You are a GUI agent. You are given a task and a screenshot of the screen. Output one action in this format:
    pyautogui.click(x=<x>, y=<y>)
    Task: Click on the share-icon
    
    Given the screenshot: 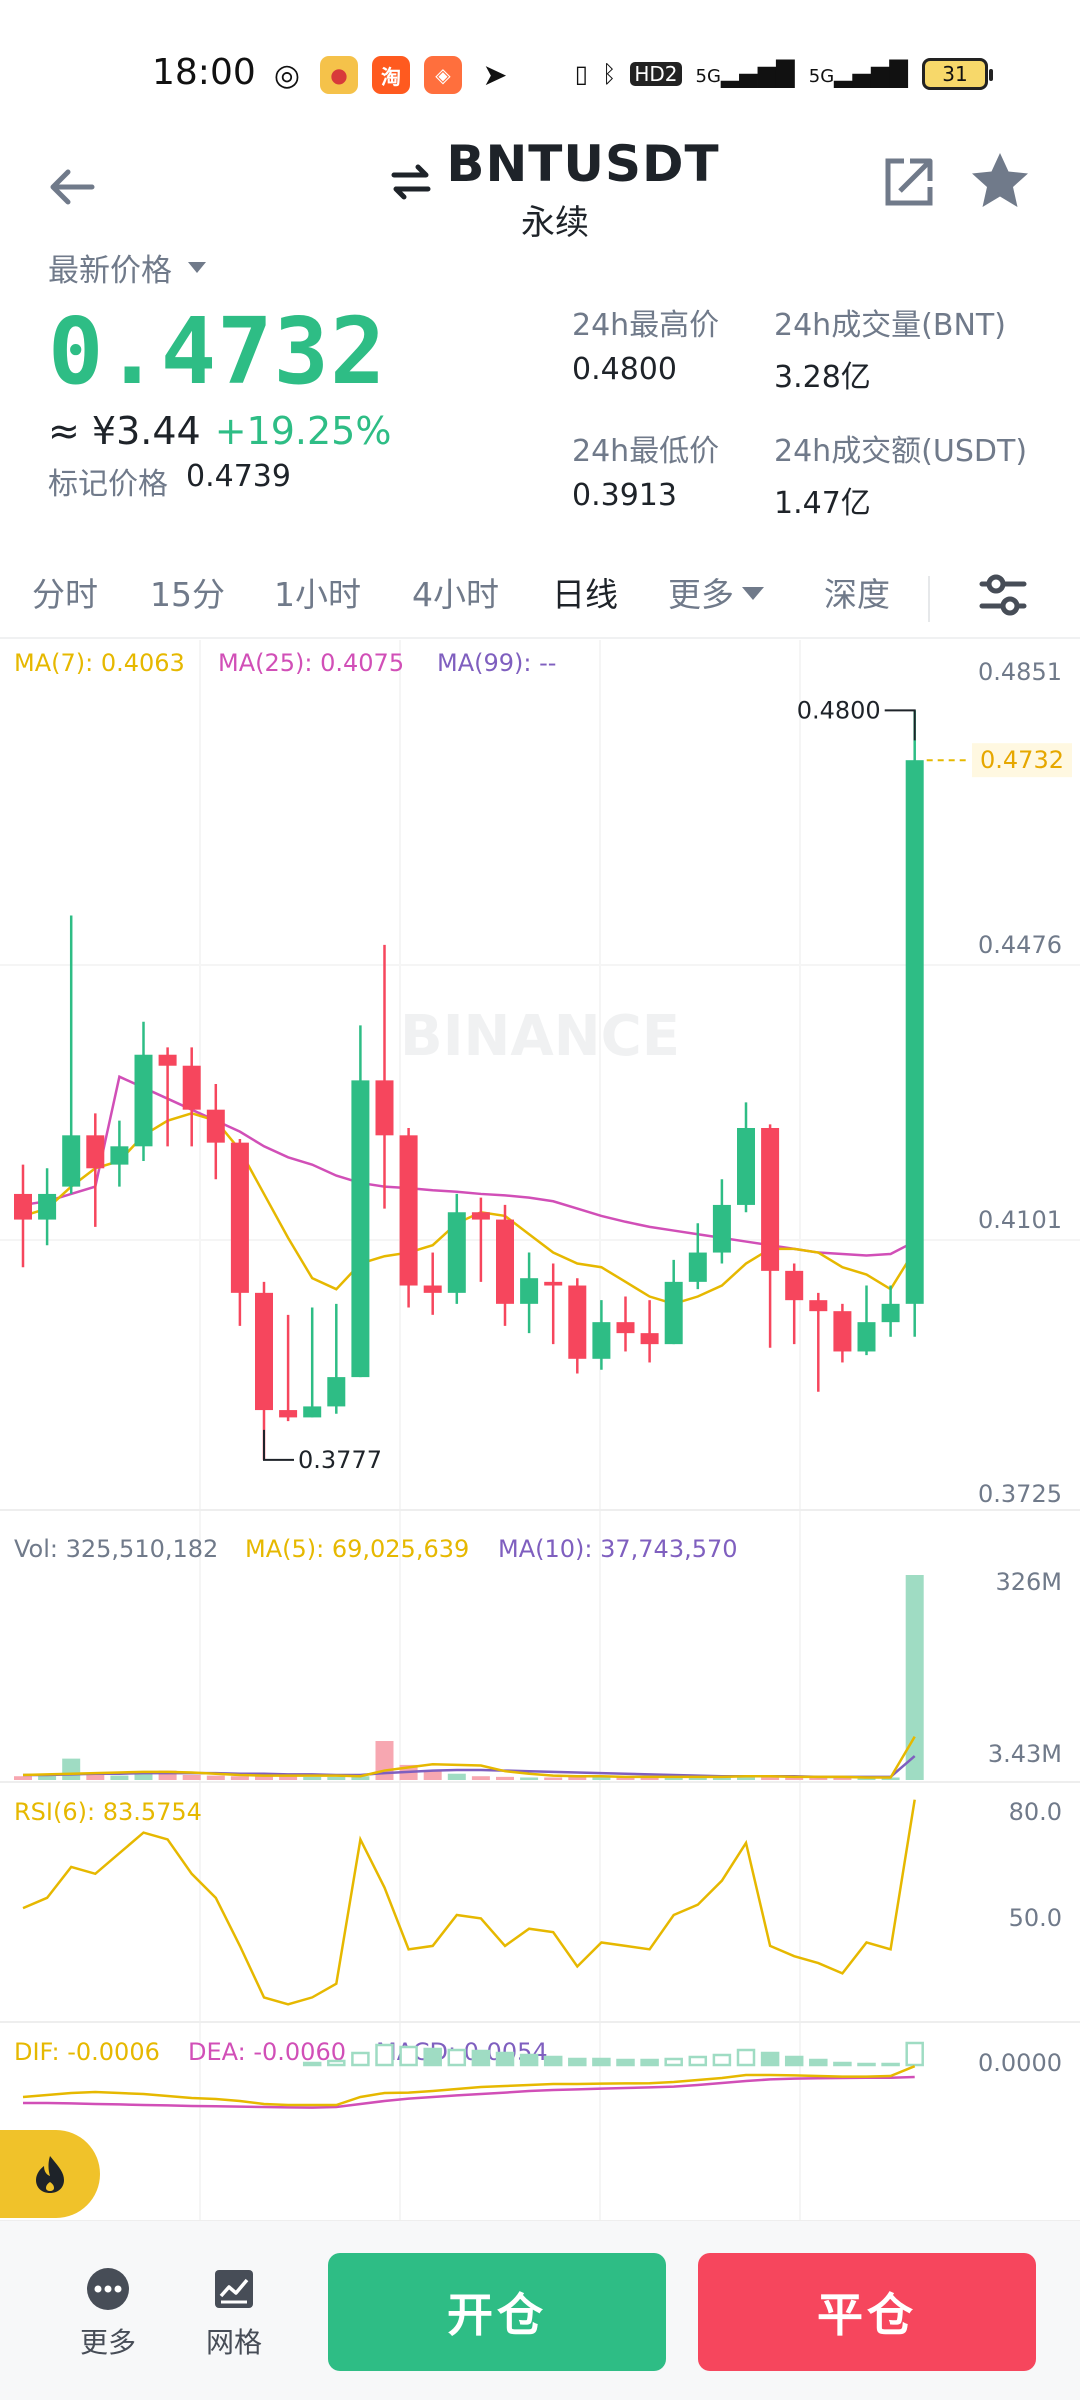 What is the action you would take?
    pyautogui.click(x=909, y=182)
    